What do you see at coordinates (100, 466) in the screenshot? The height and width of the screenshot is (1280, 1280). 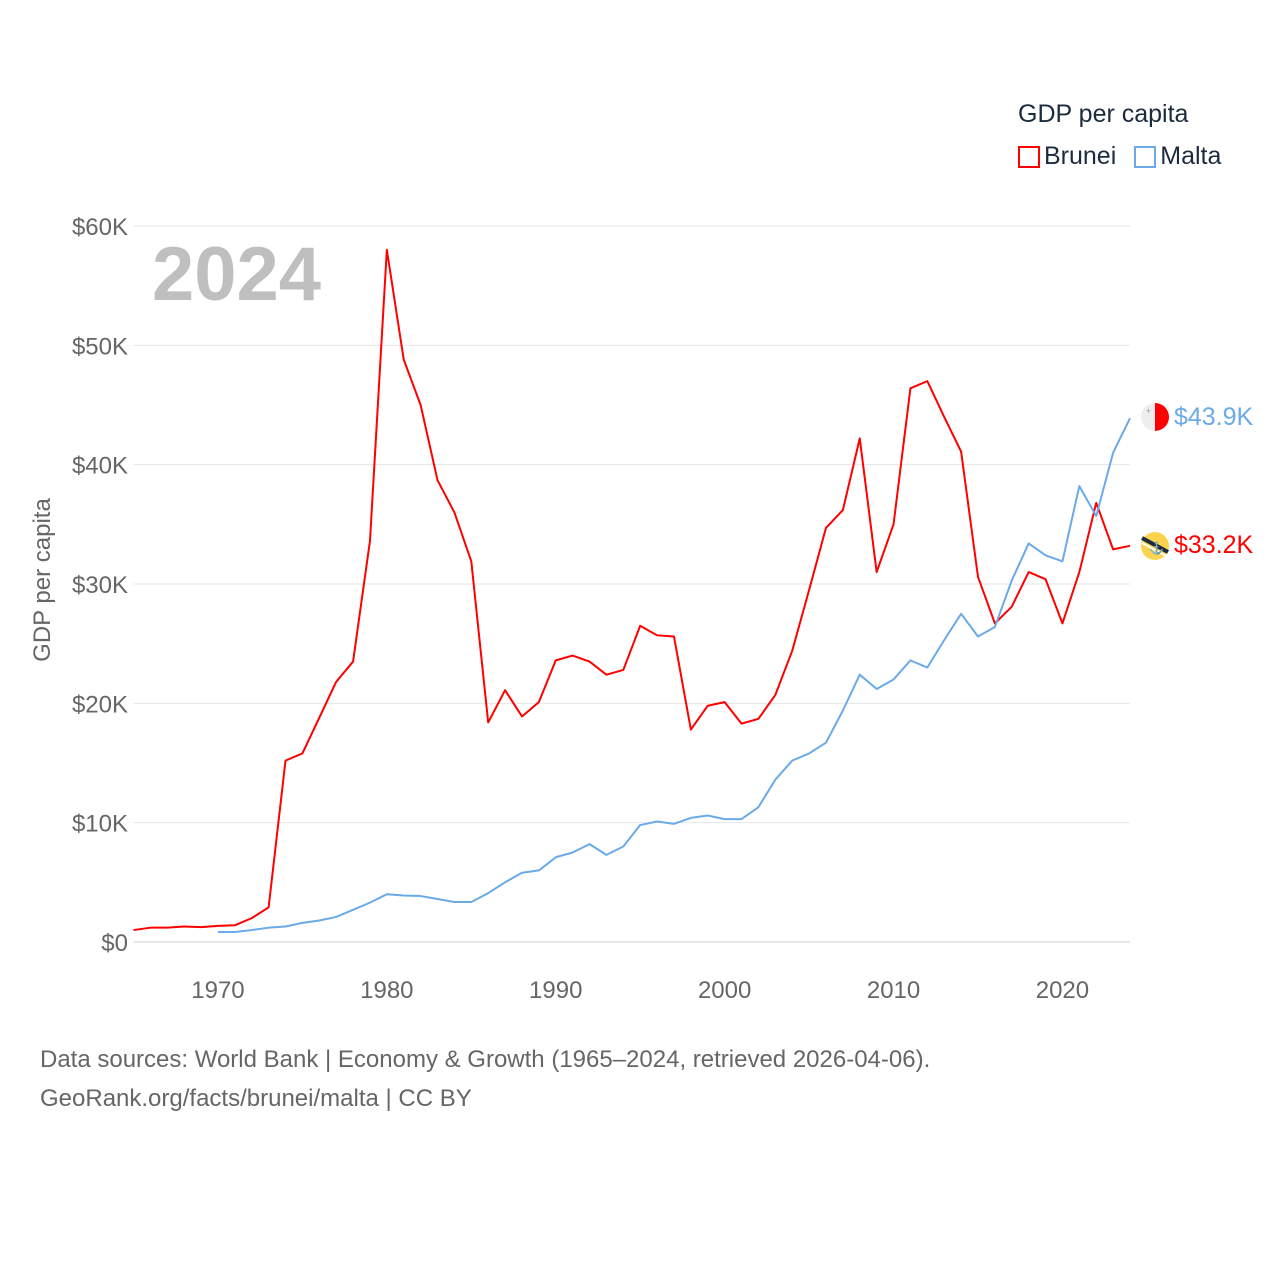 I see `y-tick-label: $40K` at bounding box center [100, 466].